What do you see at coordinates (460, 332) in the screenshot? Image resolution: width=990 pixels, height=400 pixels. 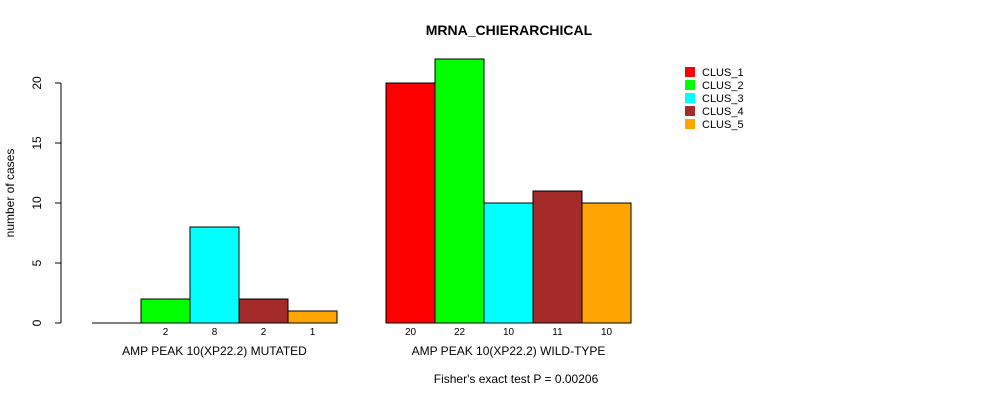 I see `bar-value-label: 22` at bounding box center [460, 332].